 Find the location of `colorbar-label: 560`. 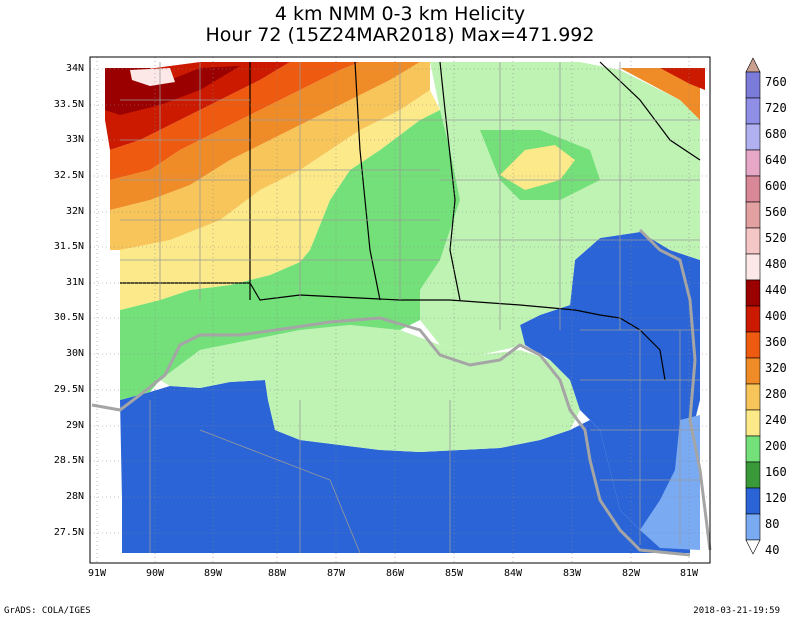

colorbar-label: 560 is located at coordinates (776, 212).